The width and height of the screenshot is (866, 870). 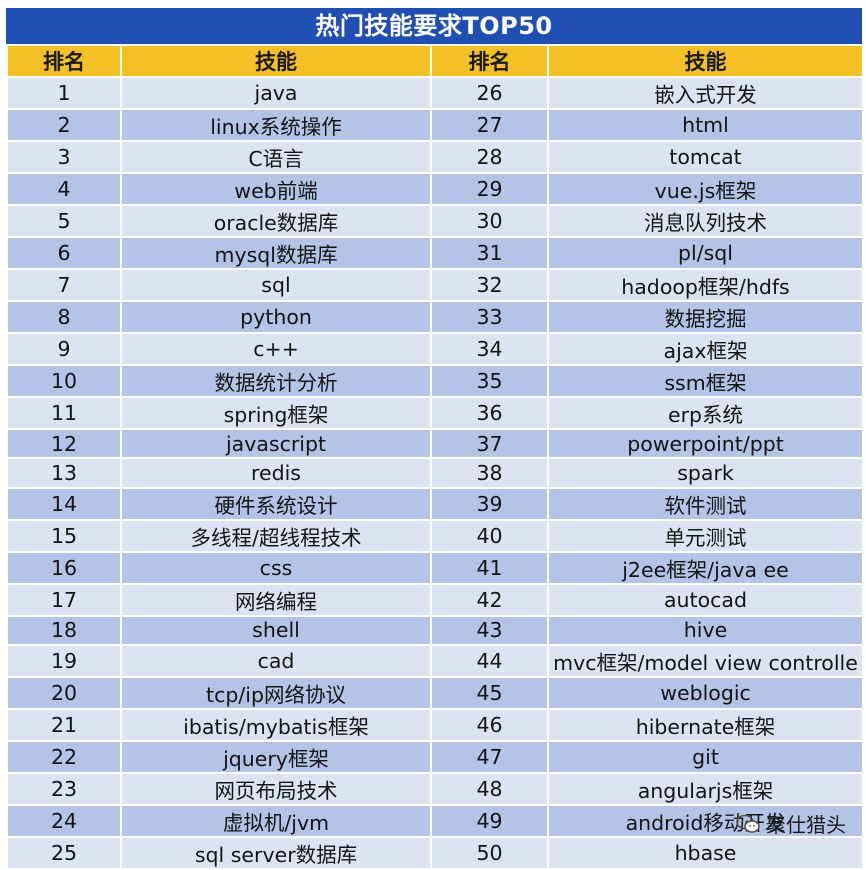 What do you see at coordinates (64, 125) in the screenshot?
I see `rank-left-cell: 2` at bounding box center [64, 125].